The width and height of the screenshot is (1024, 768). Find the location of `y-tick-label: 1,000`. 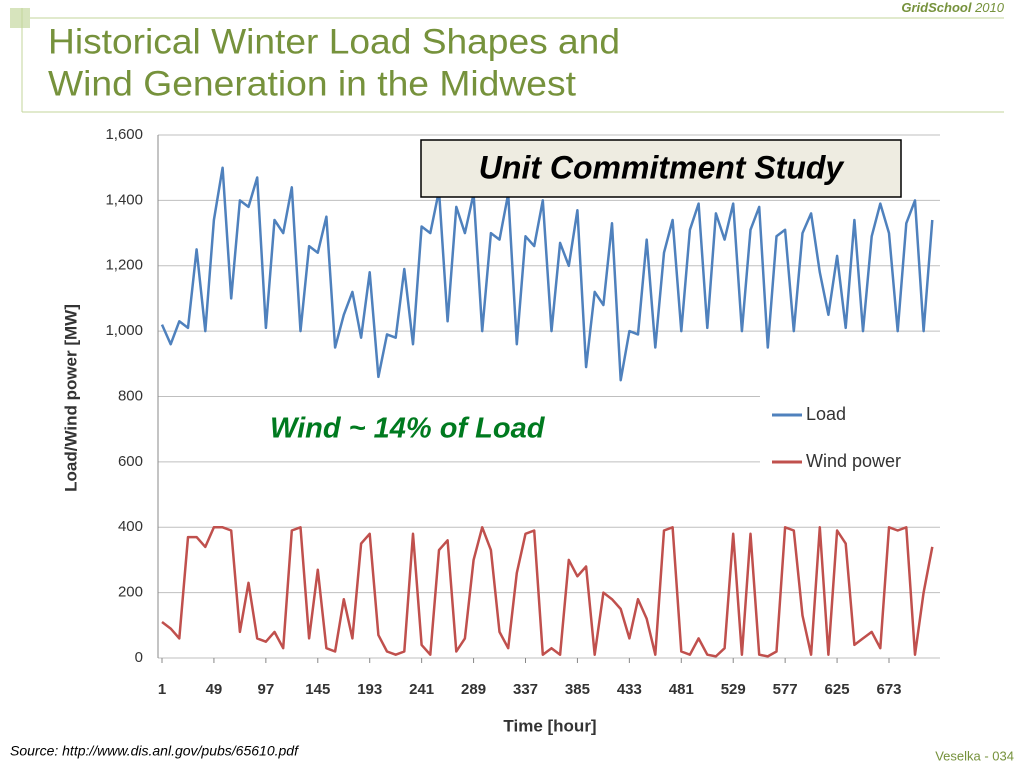

y-tick-label: 1,000 is located at coordinates (124, 330).